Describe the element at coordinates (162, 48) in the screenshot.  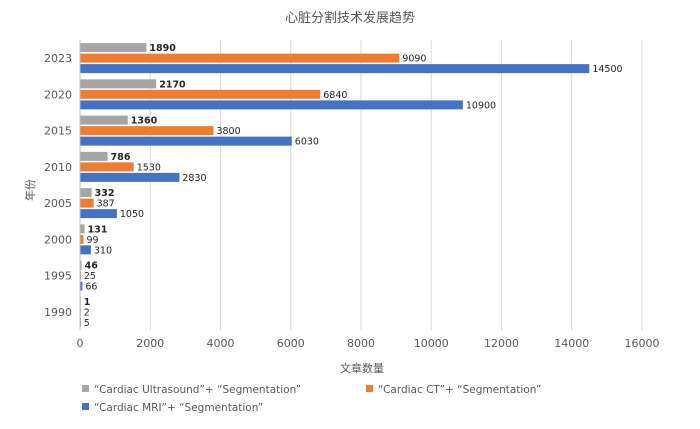
I see `data-label: 1890` at that location.